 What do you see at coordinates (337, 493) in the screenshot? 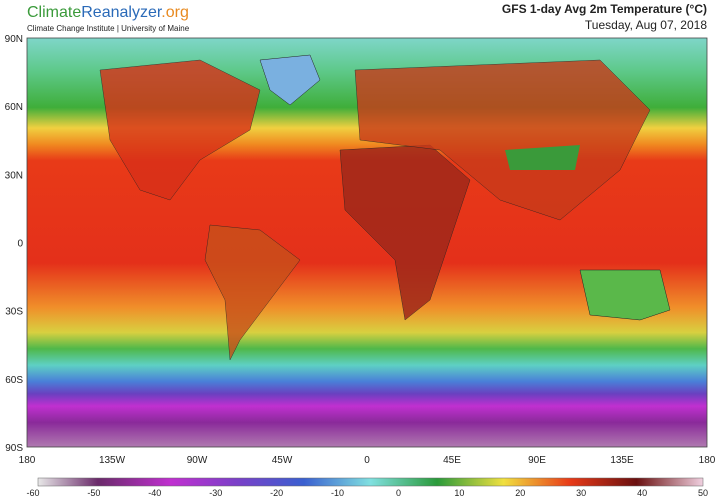
I see `colorbar-label: -10` at bounding box center [337, 493].